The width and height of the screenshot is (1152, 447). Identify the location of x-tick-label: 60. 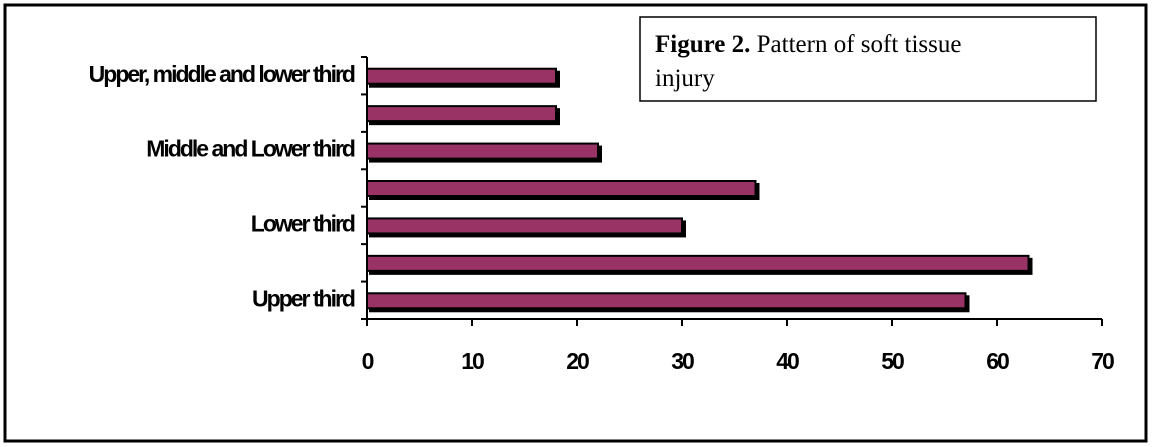
(997, 361).